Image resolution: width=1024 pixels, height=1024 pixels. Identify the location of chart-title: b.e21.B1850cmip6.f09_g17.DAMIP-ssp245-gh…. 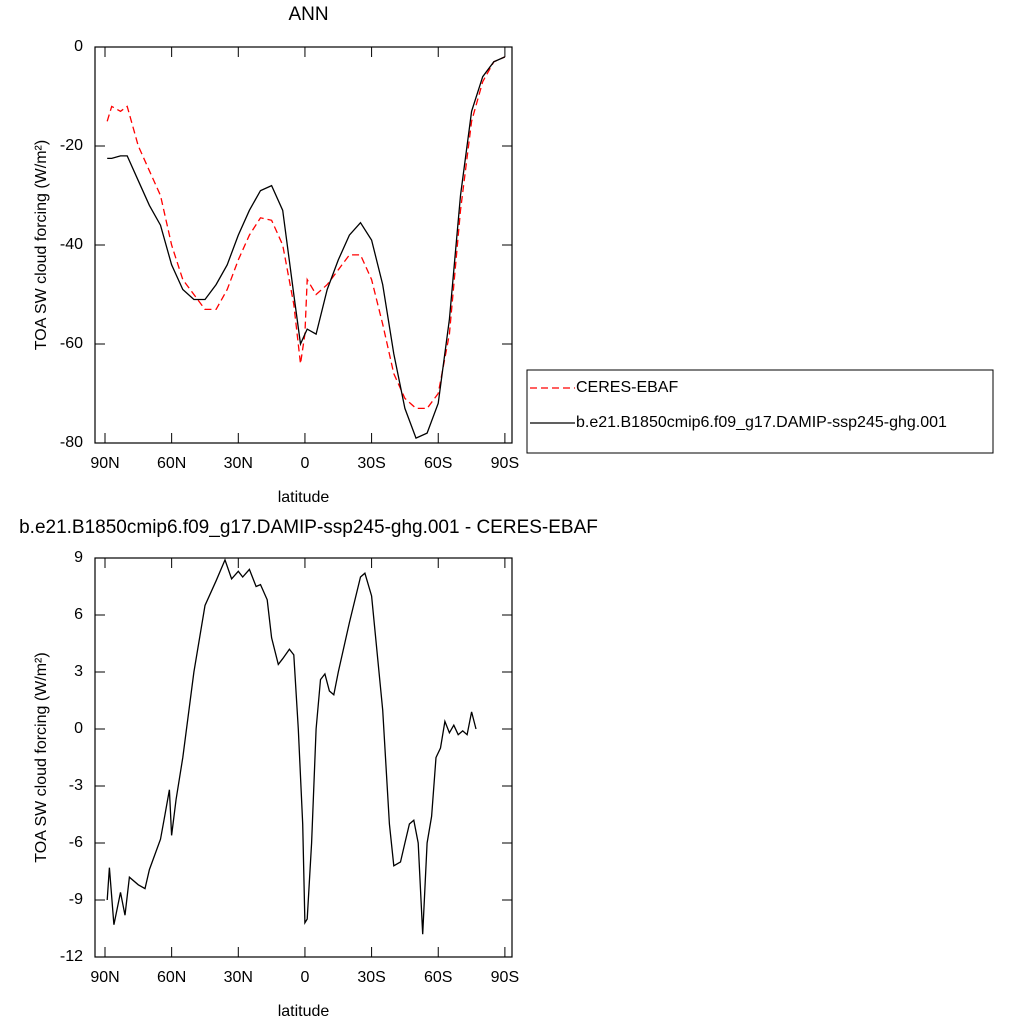
(308, 527).